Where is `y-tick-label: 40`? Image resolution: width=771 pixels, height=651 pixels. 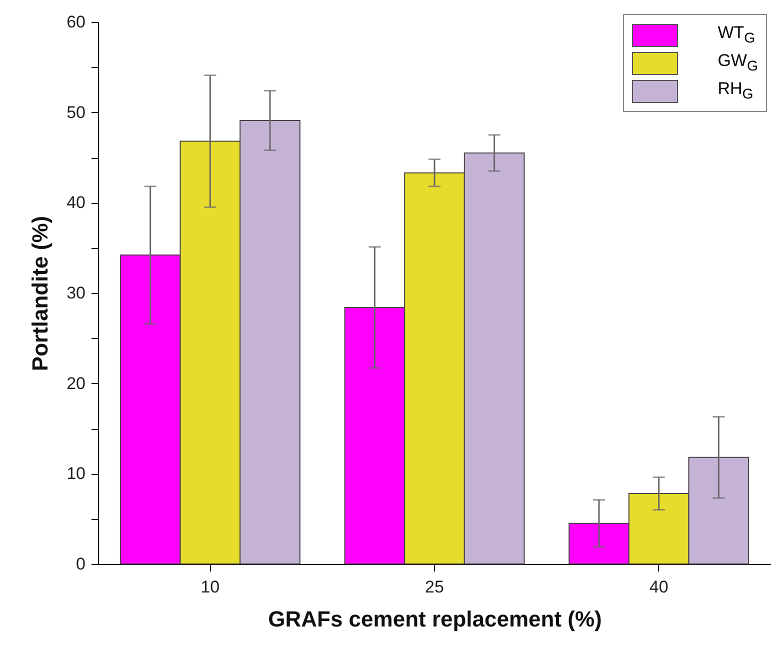
y-tick-label: 40 is located at coordinates (76, 202).